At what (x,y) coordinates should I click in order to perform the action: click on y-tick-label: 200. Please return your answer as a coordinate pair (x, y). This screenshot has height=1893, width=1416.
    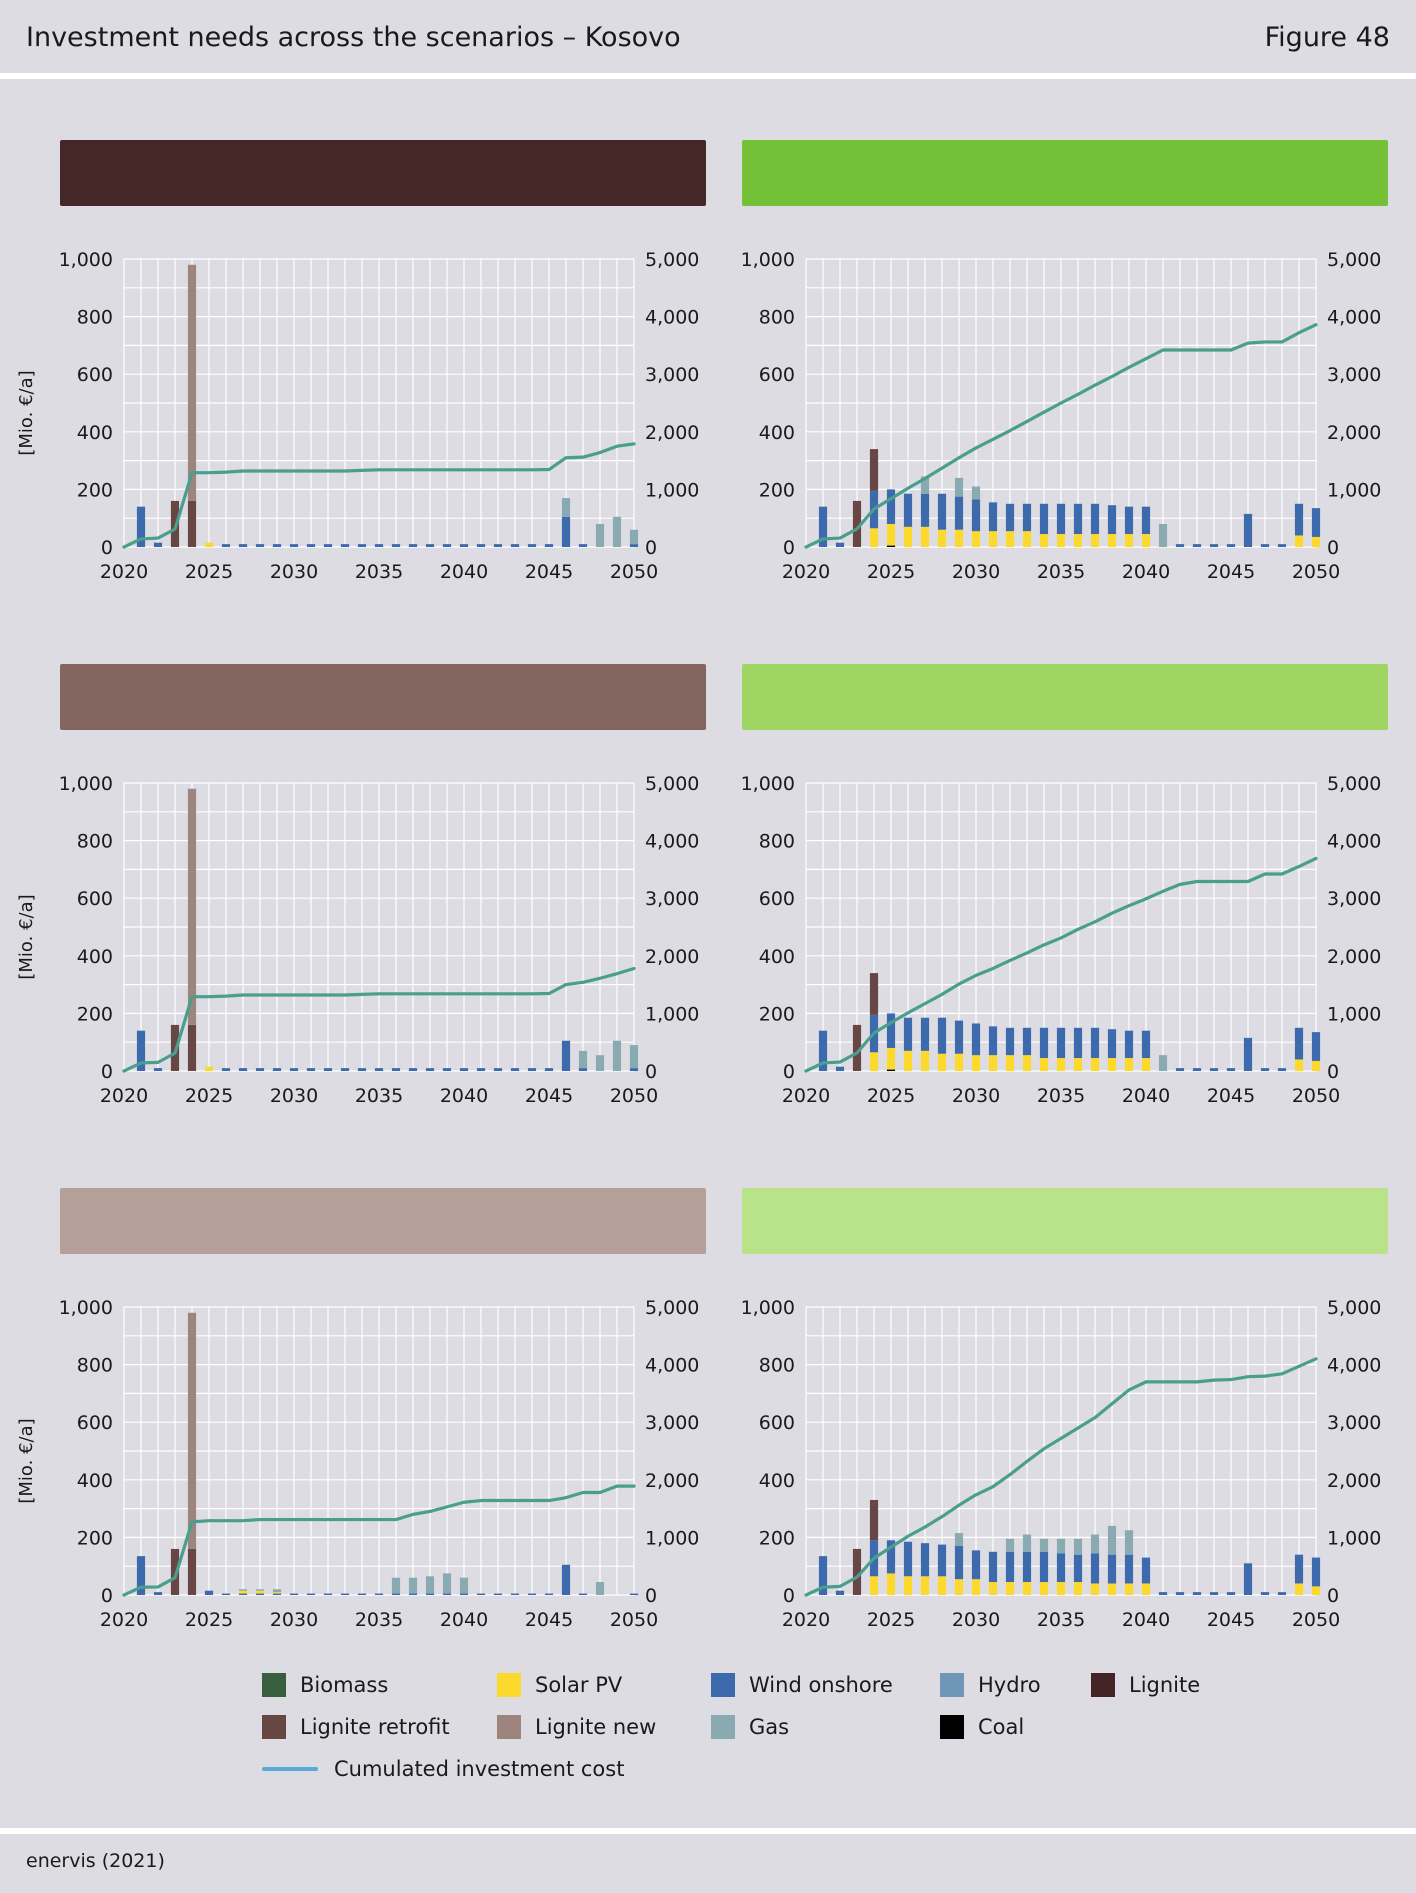
    Looking at the image, I should click on (95, 1538).